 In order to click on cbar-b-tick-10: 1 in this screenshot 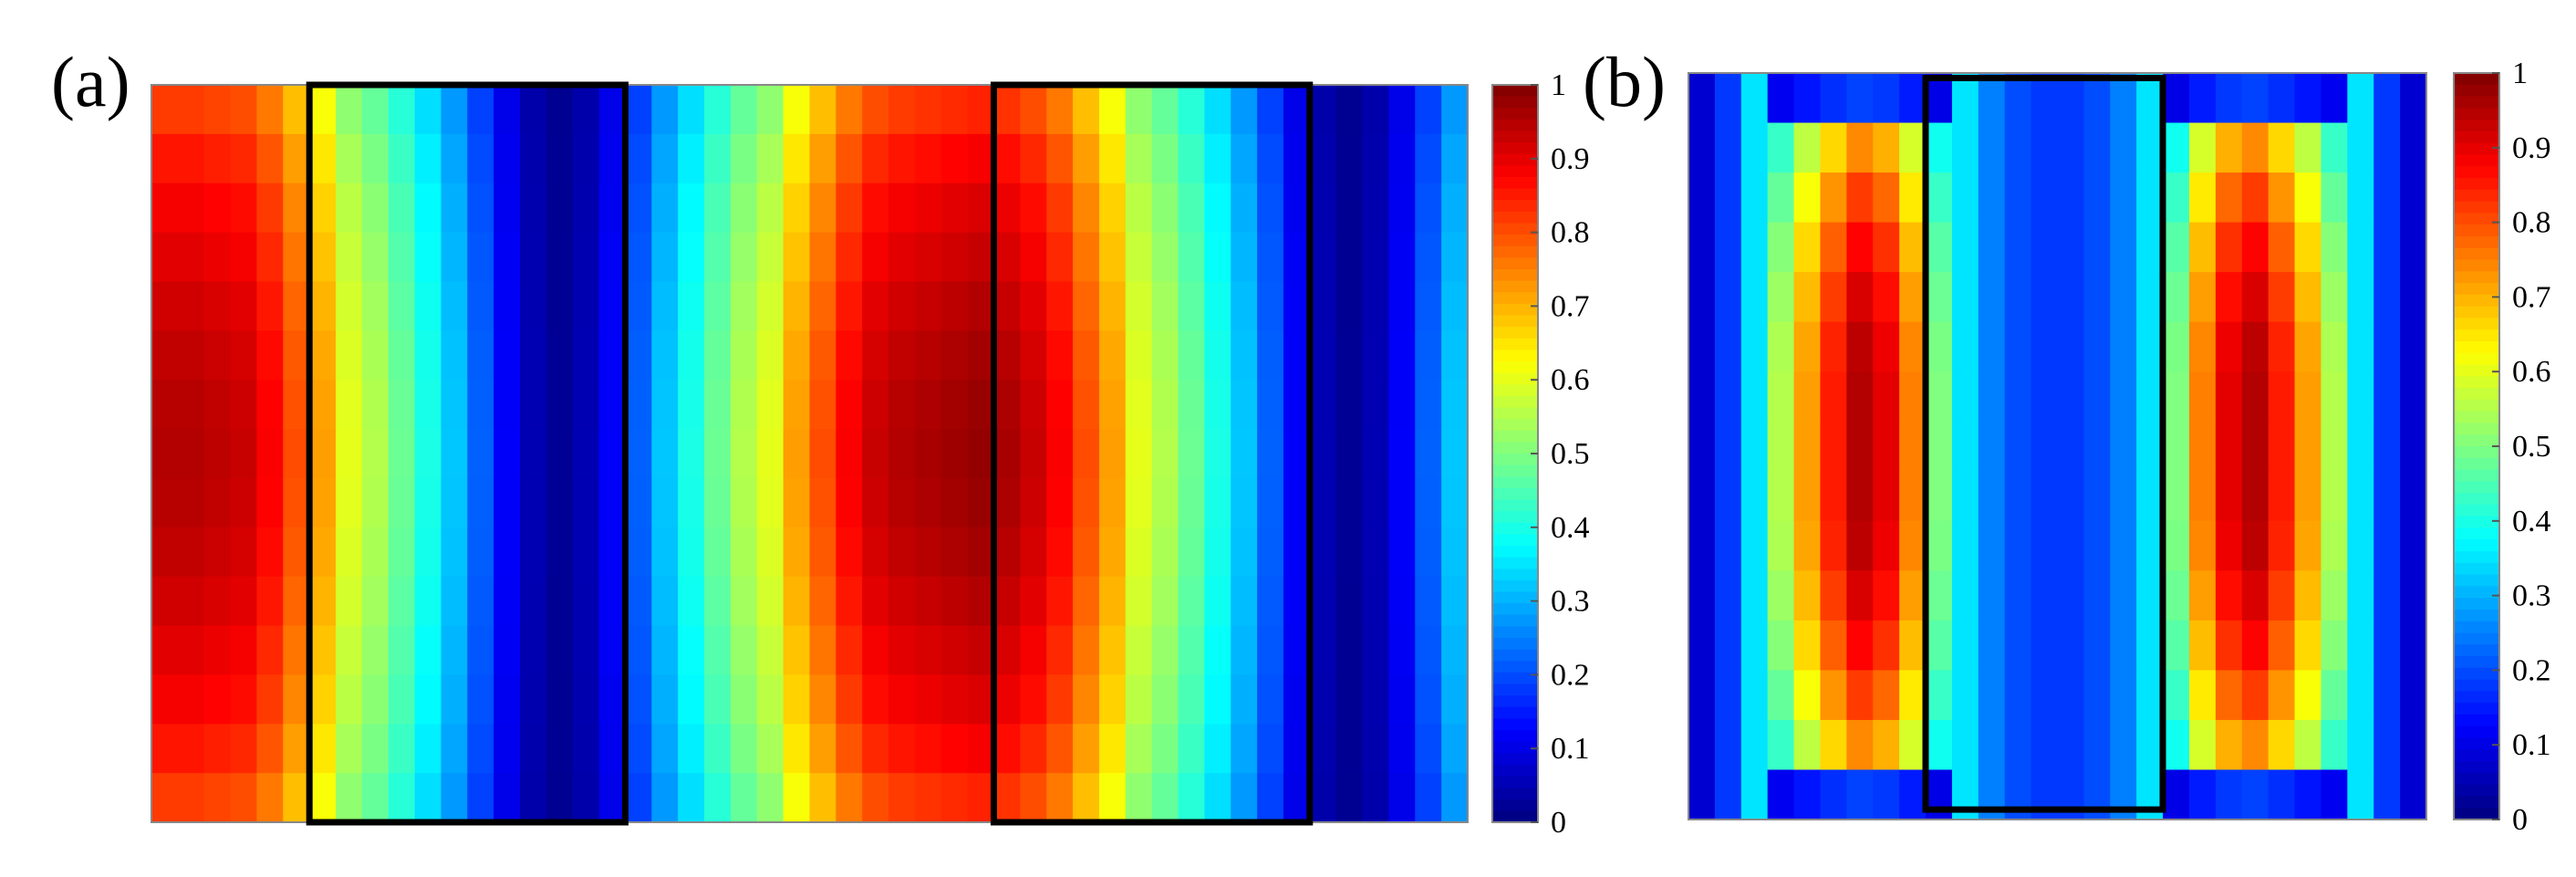, I will do `click(2520, 73)`.